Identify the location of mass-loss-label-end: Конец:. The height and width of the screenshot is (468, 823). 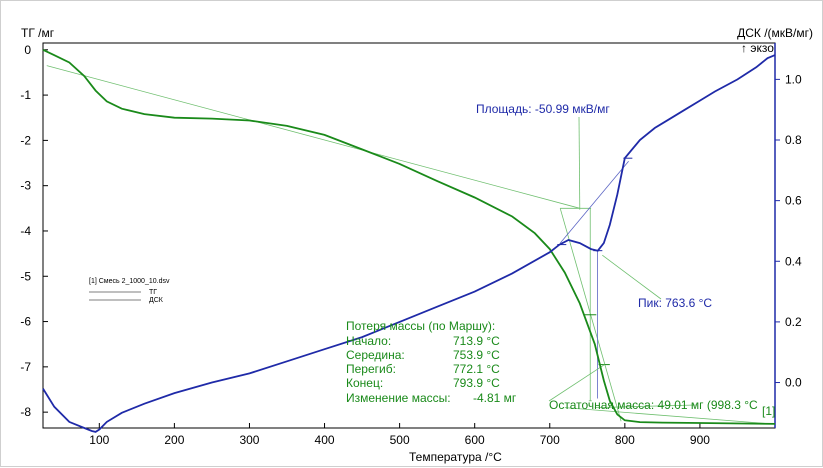
(364, 383).